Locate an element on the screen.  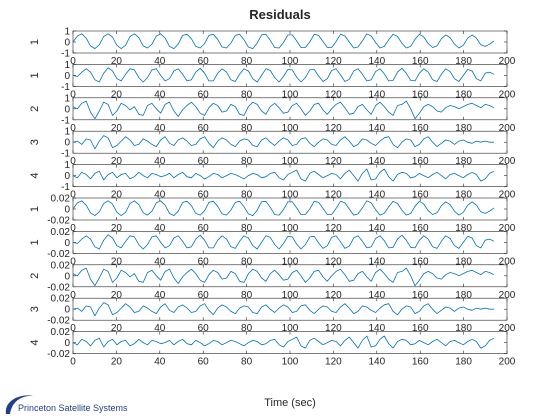
chart-title: Residuals is located at coordinates (279, 14).